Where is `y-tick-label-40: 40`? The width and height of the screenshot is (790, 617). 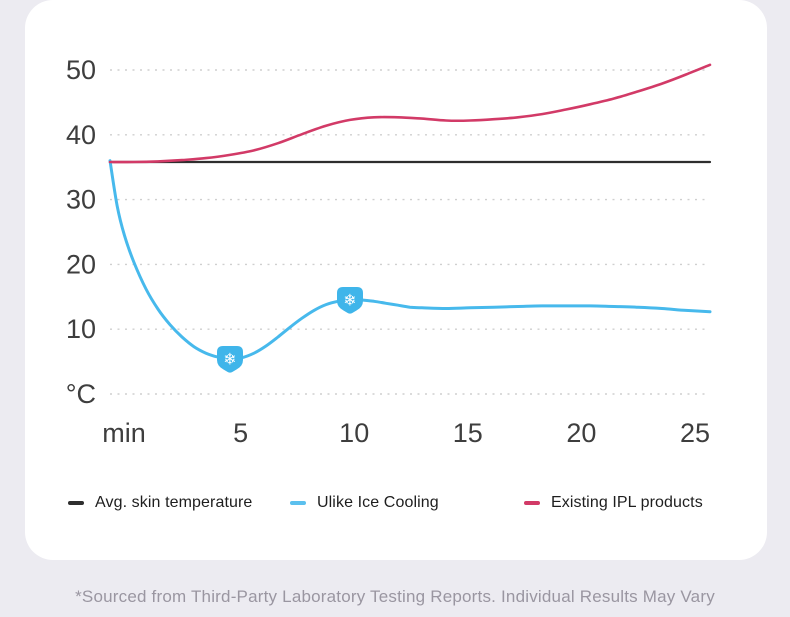 y-tick-label-40: 40 is located at coordinates (81, 135).